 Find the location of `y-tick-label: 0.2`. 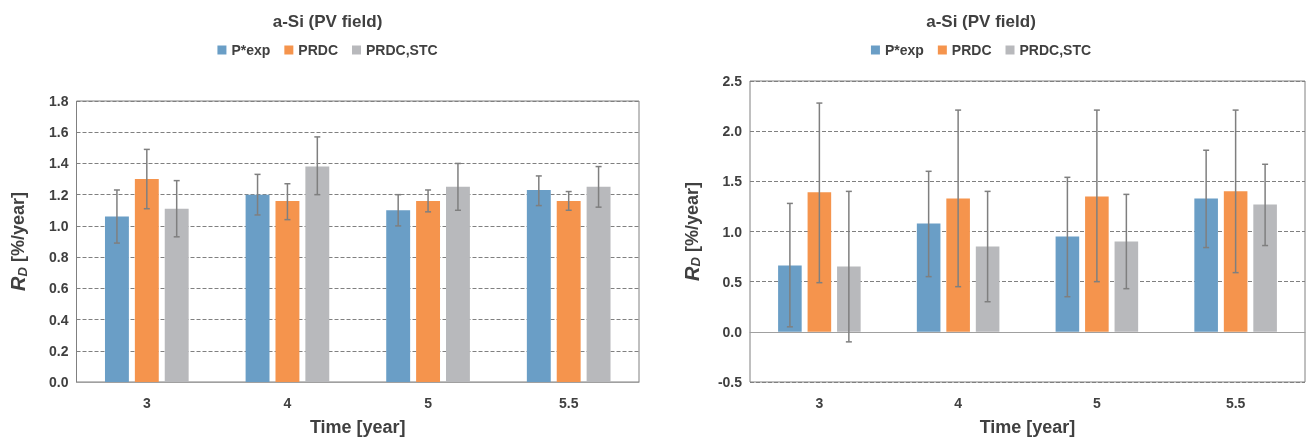

y-tick-label: 0.2 is located at coordinates (59, 350).